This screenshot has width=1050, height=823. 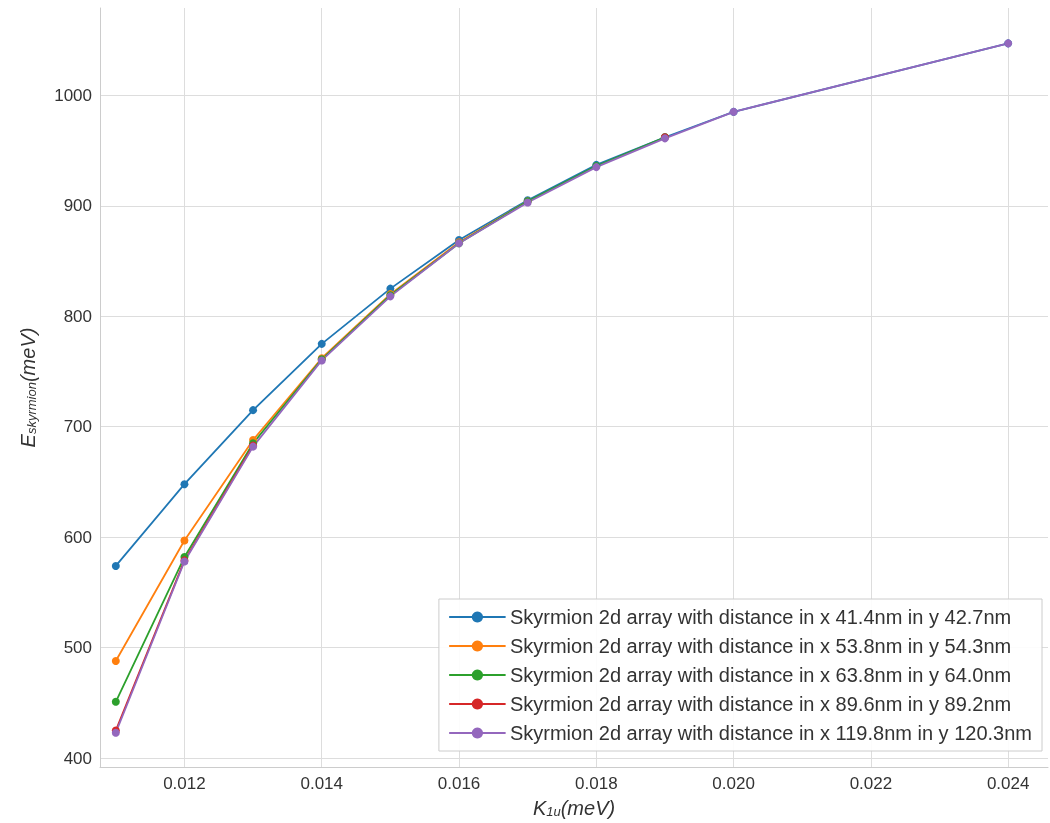 I want to click on legend-label: Skyrmion 2d array with distance in x 89.6nm in y 89.2nm, so click(x=760, y=704).